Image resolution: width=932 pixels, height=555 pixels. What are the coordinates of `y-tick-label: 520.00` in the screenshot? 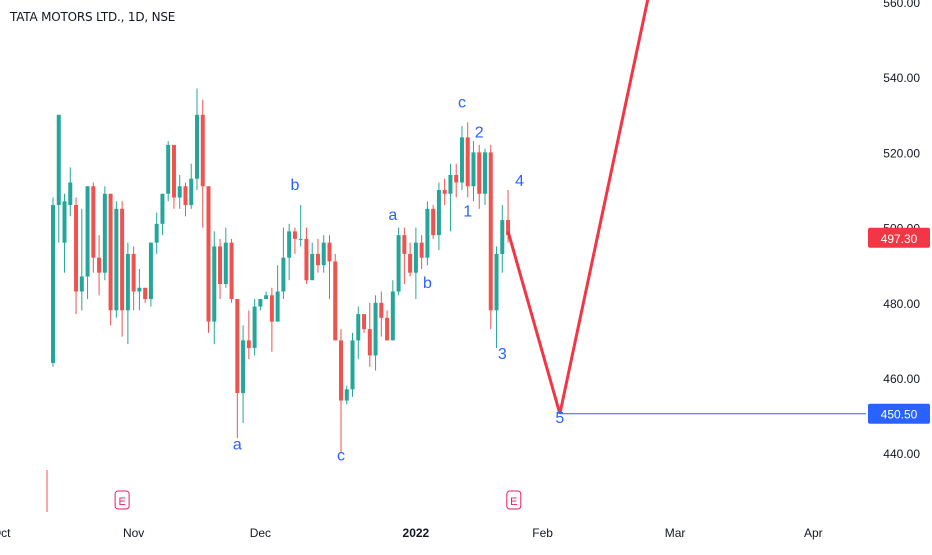 It's located at (901, 153).